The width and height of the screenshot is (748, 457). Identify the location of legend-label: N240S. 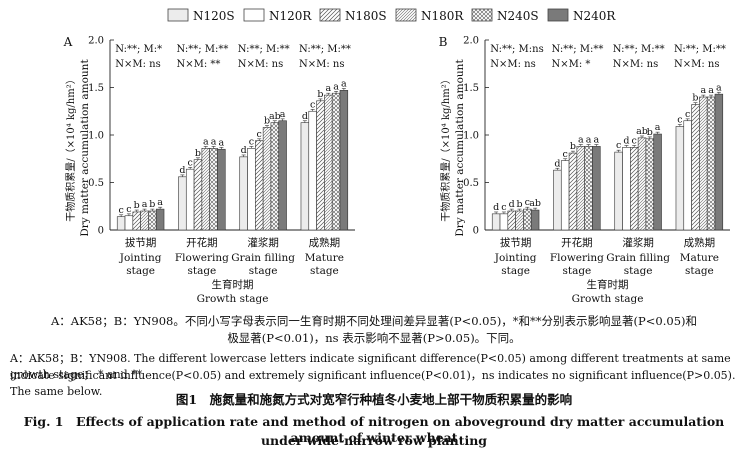
(518, 16).